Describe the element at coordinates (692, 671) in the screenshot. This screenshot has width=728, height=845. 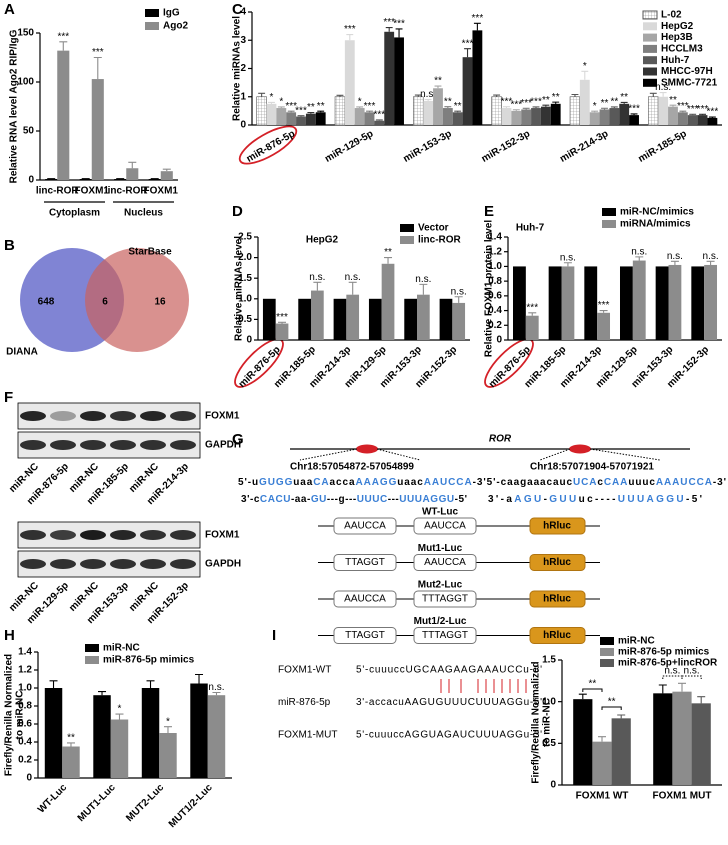
I see `comparison-label: n.s.` at that location.